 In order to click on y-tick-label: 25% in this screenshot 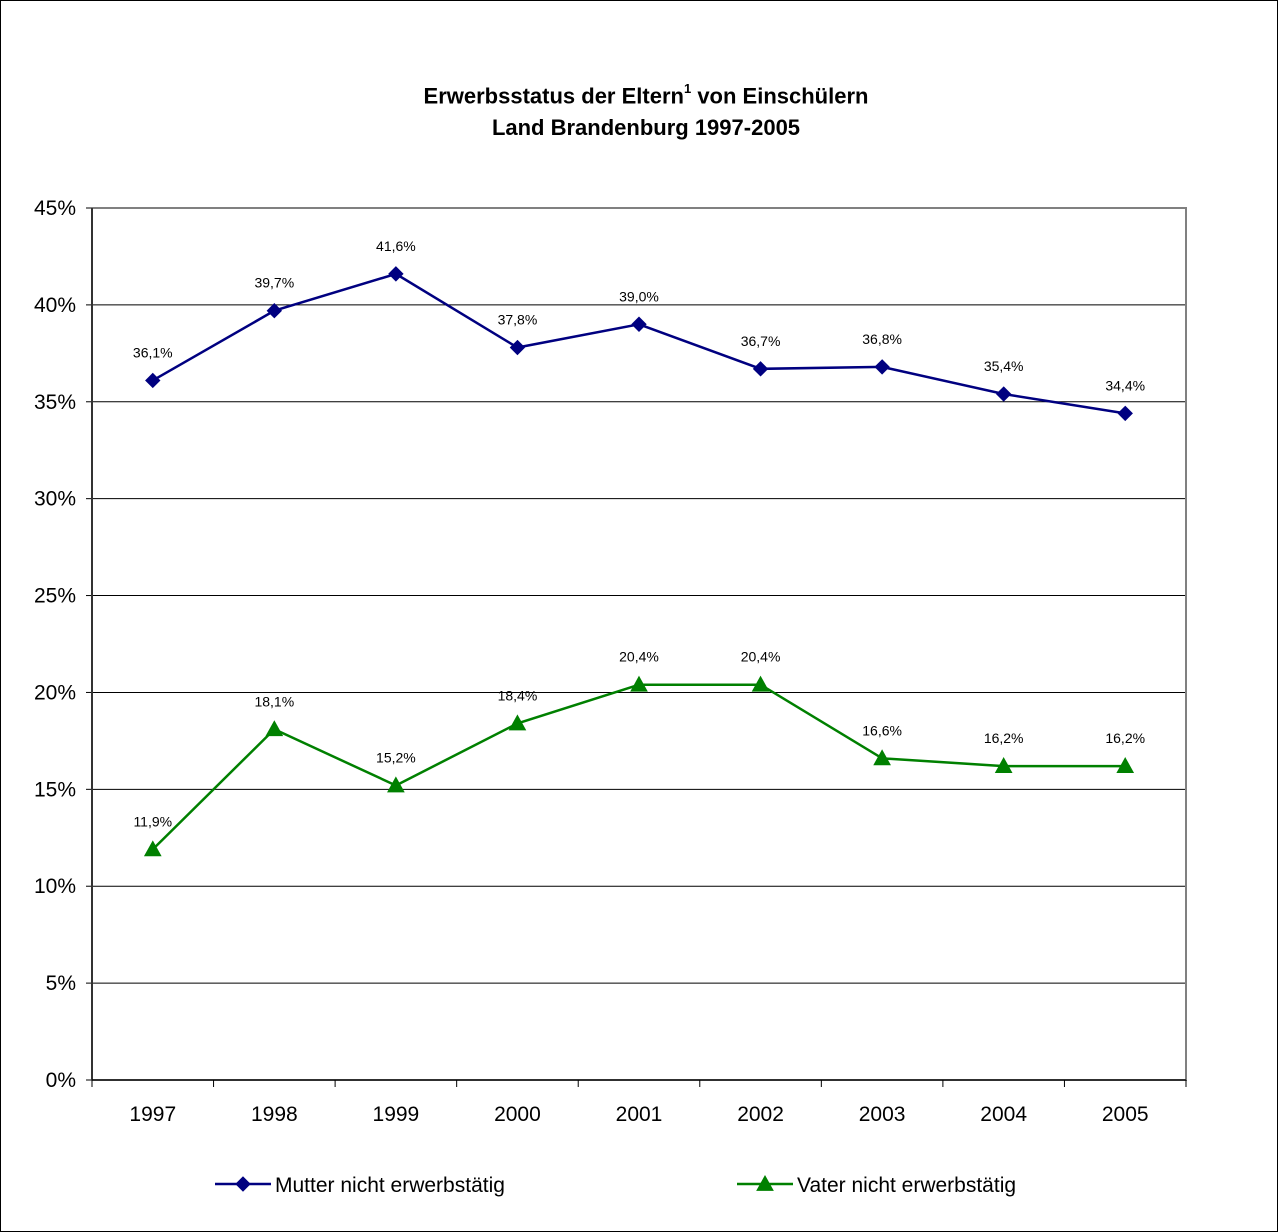, I will do `click(55, 596)`.